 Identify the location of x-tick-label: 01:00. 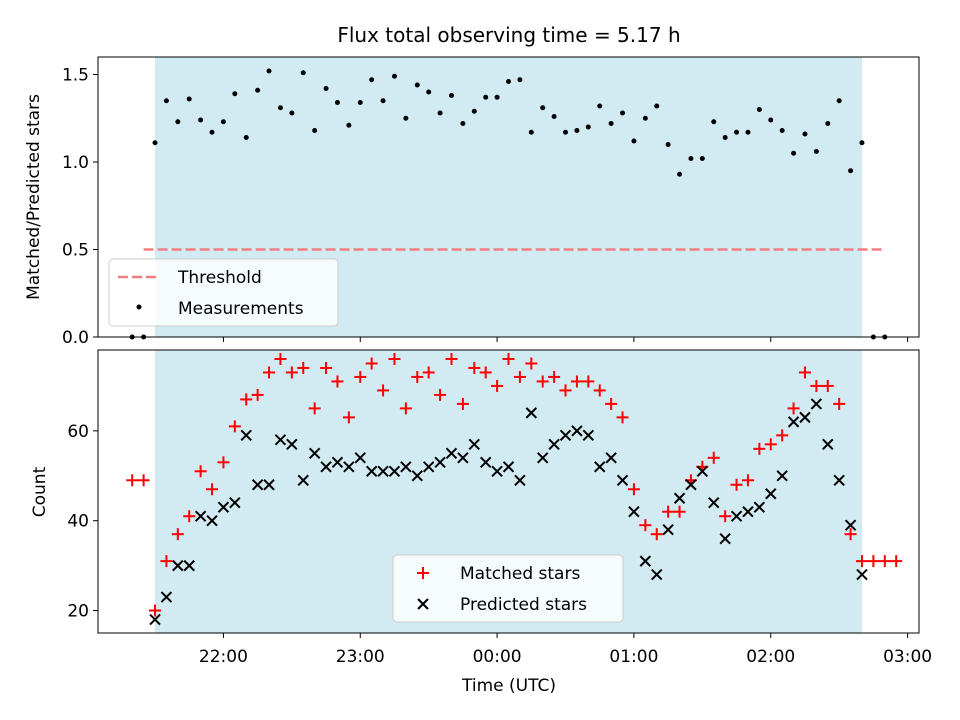
(633, 657).